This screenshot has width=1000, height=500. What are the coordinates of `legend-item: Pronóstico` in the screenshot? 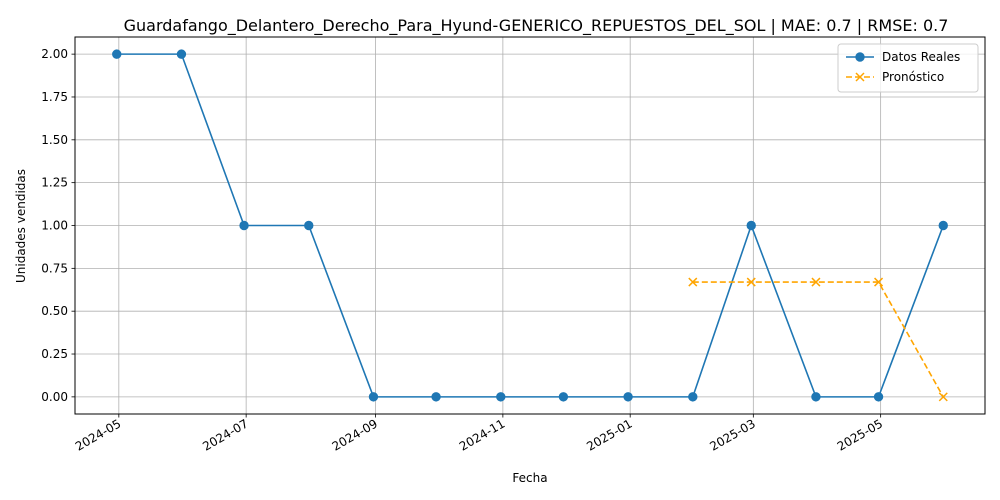 It's located at (895, 77).